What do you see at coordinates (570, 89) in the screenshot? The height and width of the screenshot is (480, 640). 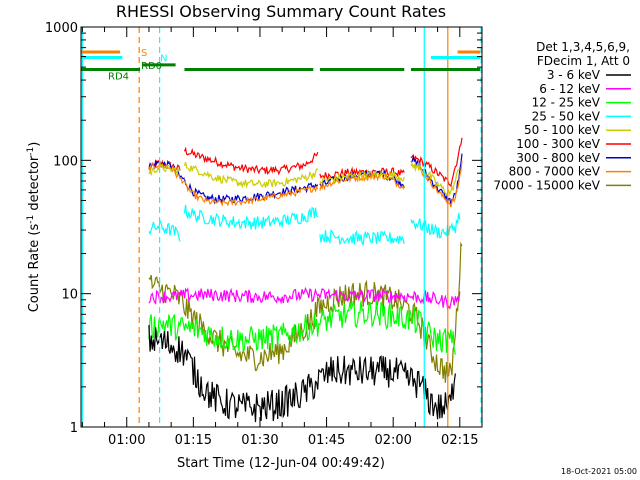 I see `legend-label: 6 - 12 keV` at bounding box center [570, 89].